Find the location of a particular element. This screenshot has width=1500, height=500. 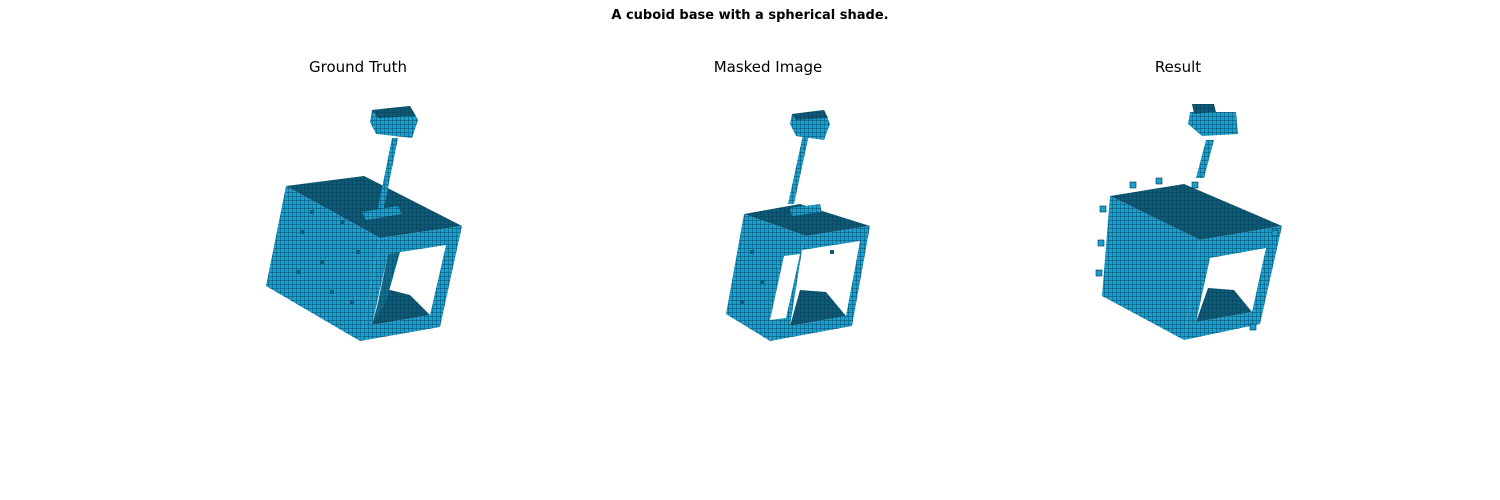

result-voxel-render is located at coordinates (1188, 222).